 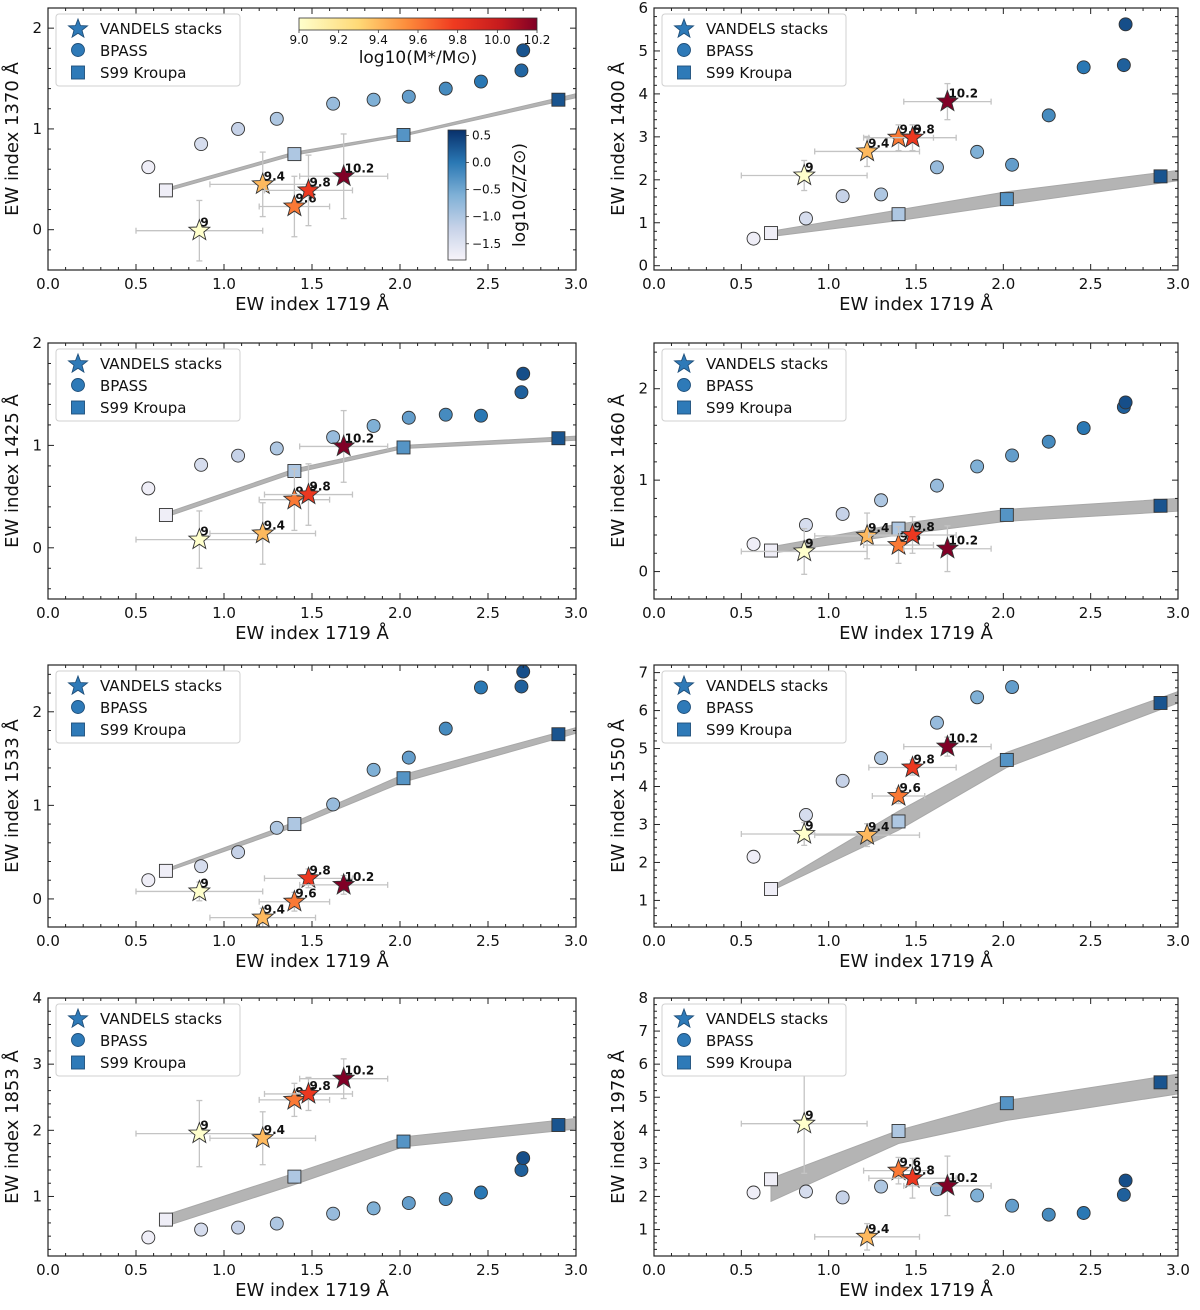 What do you see at coordinates (643, 8) in the screenshot?
I see `y-tick-label: 6` at bounding box center [643, 8].